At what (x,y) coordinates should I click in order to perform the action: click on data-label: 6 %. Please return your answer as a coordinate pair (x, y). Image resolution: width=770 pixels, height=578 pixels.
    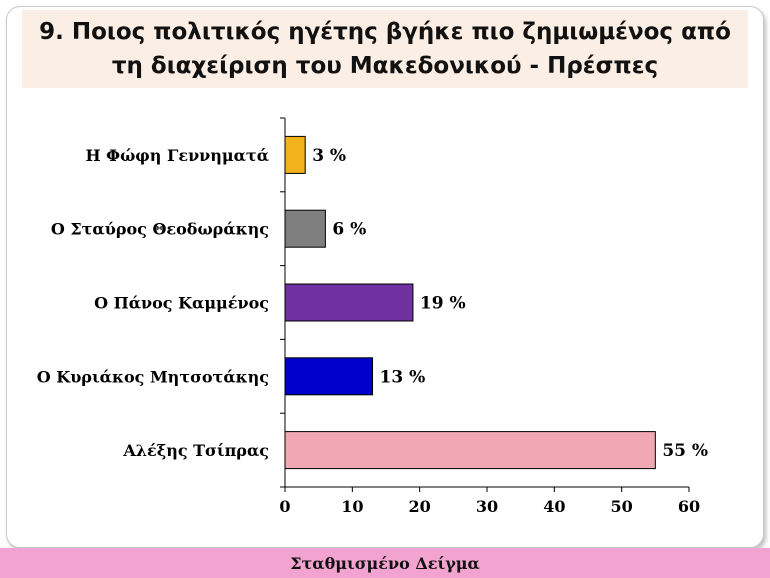
    Looking at the image, I should click on (349, 230).